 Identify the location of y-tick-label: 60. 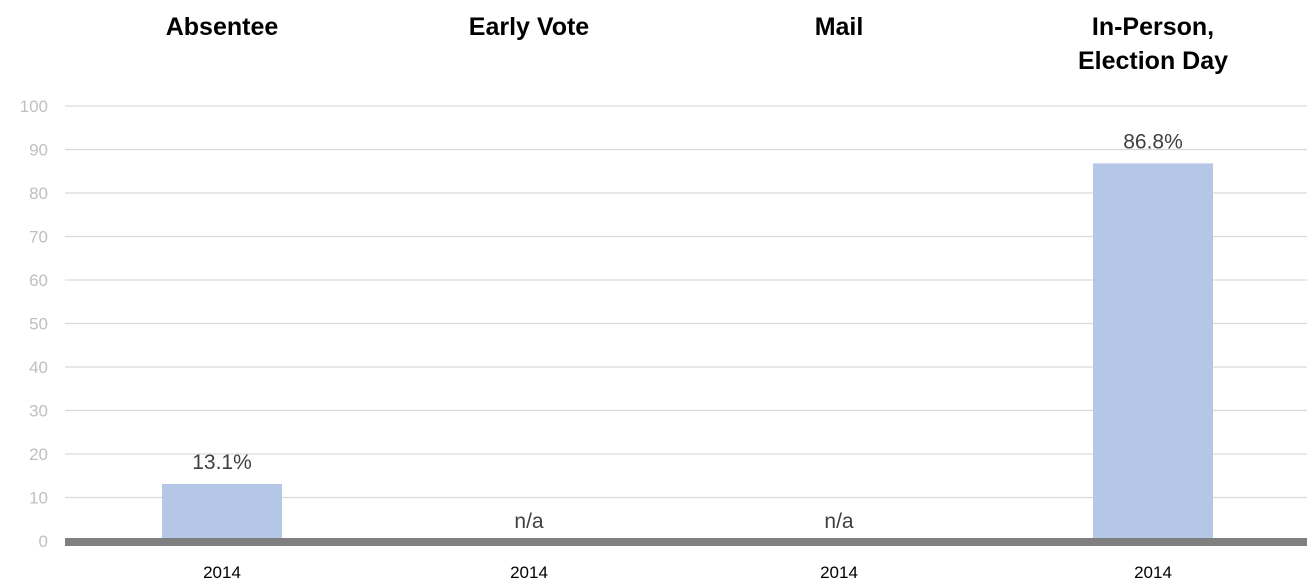
(38, 280).